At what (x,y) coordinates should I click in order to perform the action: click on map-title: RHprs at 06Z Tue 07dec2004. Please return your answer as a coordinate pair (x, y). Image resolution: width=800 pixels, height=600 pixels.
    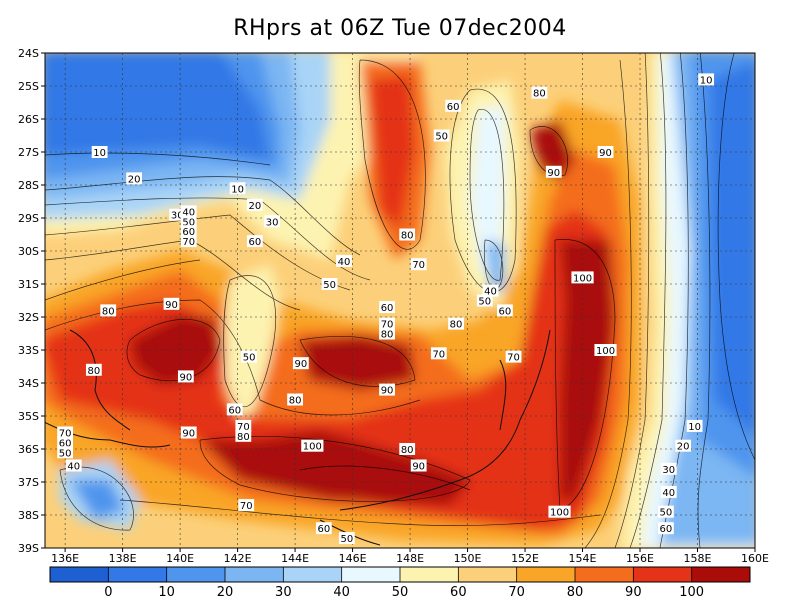
    Looking at the image, I should click on (400, 28).